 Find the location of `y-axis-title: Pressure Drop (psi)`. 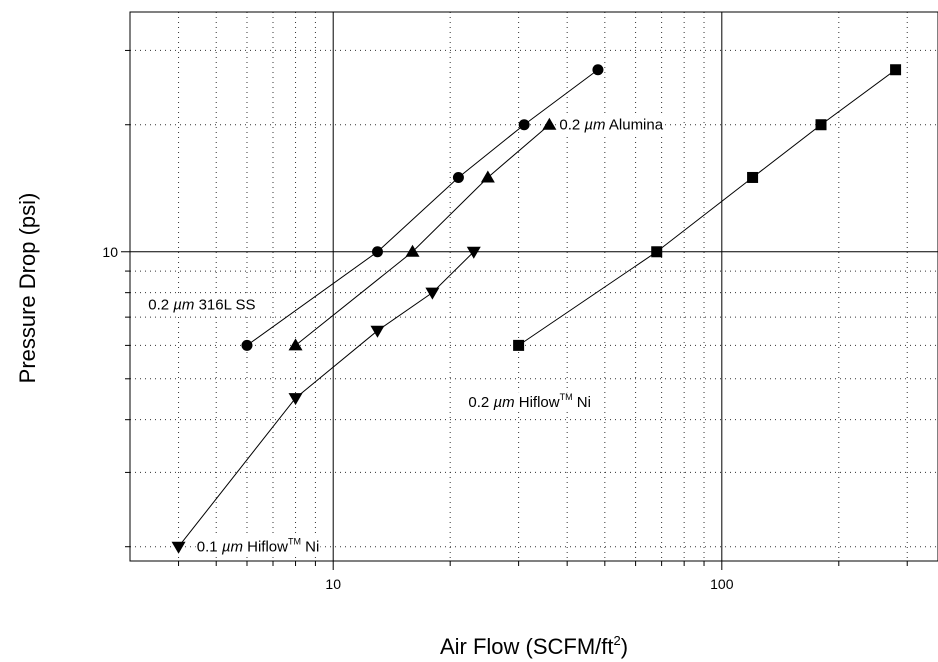

y-axis-title: Pressure Drop (psi) is located at coordinates (27, 288).